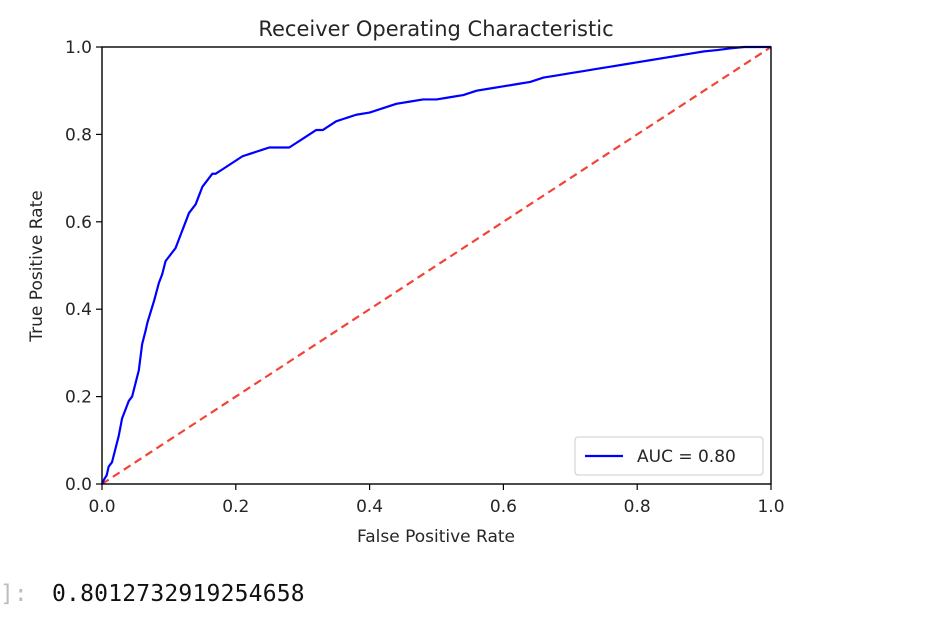  Describe the element at coordinates (637, 507) in the screenshot. I see `x-tick-label: 0.8` at that location.